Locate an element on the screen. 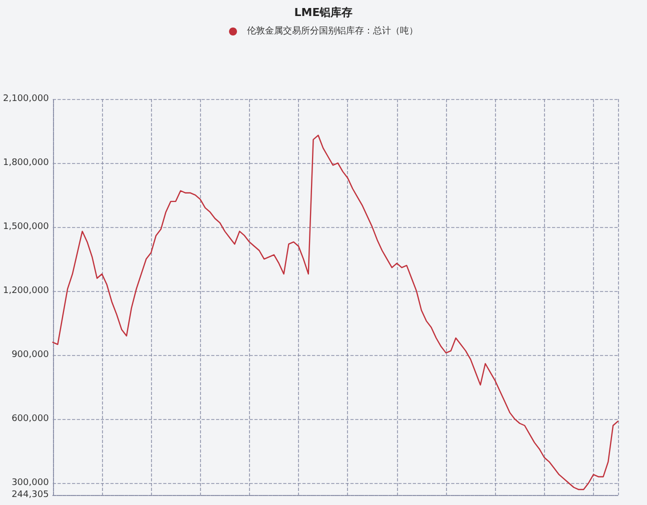  chart-title: LME铝库存 is located at coordinates (323, 12).